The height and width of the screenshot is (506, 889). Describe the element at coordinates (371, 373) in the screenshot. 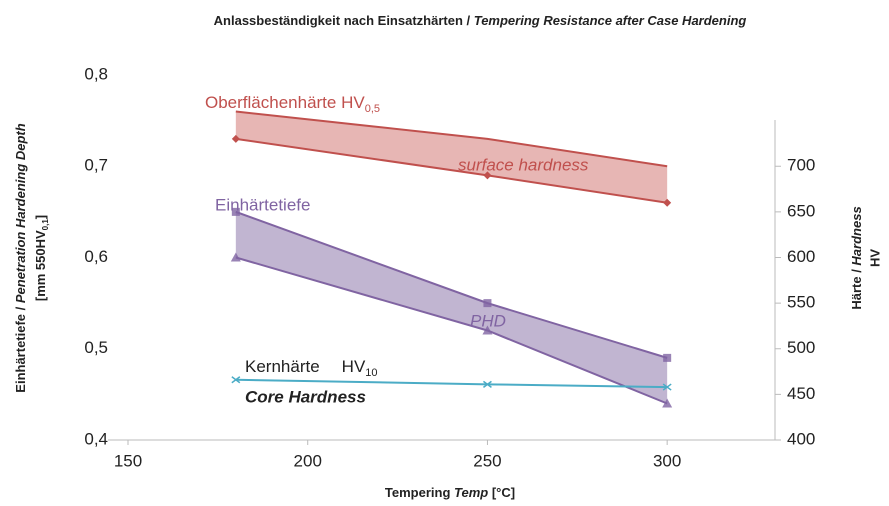

I see `series-label-sub: 10` at that location.